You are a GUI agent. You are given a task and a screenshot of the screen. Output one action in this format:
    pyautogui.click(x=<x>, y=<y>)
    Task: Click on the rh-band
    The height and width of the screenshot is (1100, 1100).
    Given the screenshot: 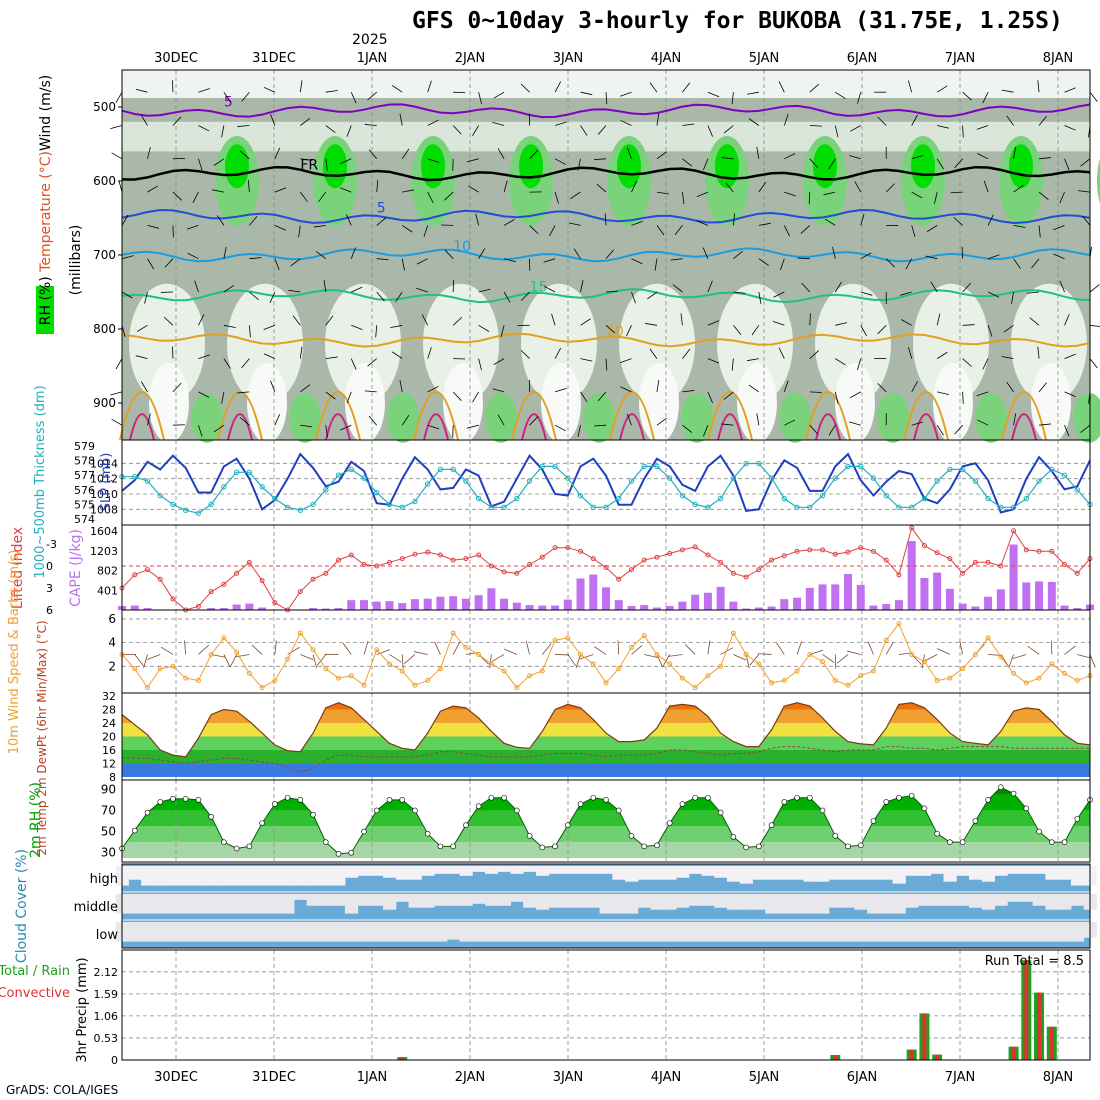 What is the action you would take?
    pyautogui.click(x=606, y=834)
    